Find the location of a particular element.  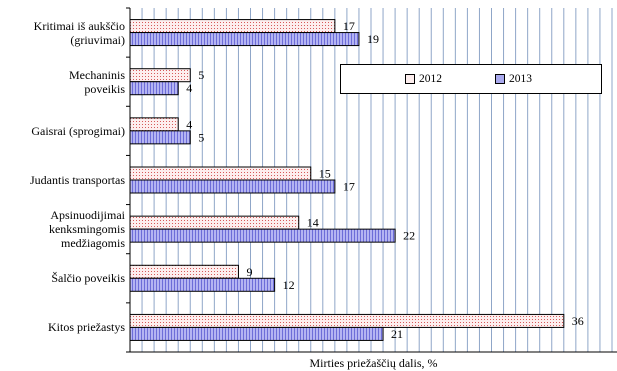

value-label-2013: 17 is located at coordinates (349, 187).